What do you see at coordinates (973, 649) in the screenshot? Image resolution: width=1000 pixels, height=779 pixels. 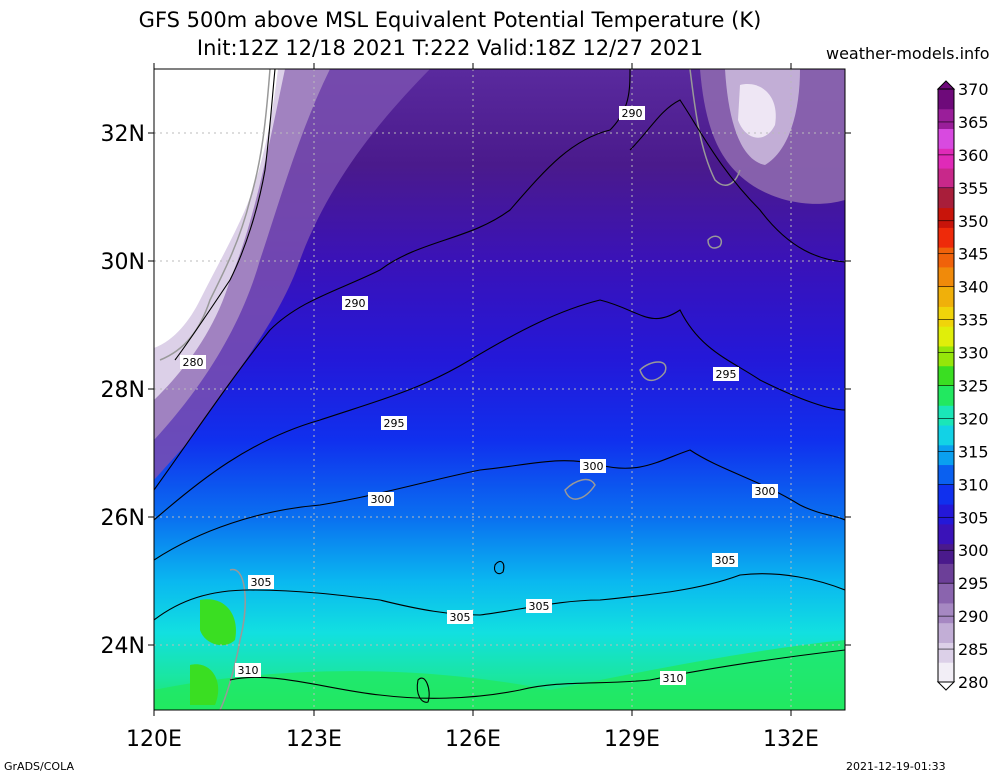 I see `colorbar-label: 285` at bounding box center [973, 649].